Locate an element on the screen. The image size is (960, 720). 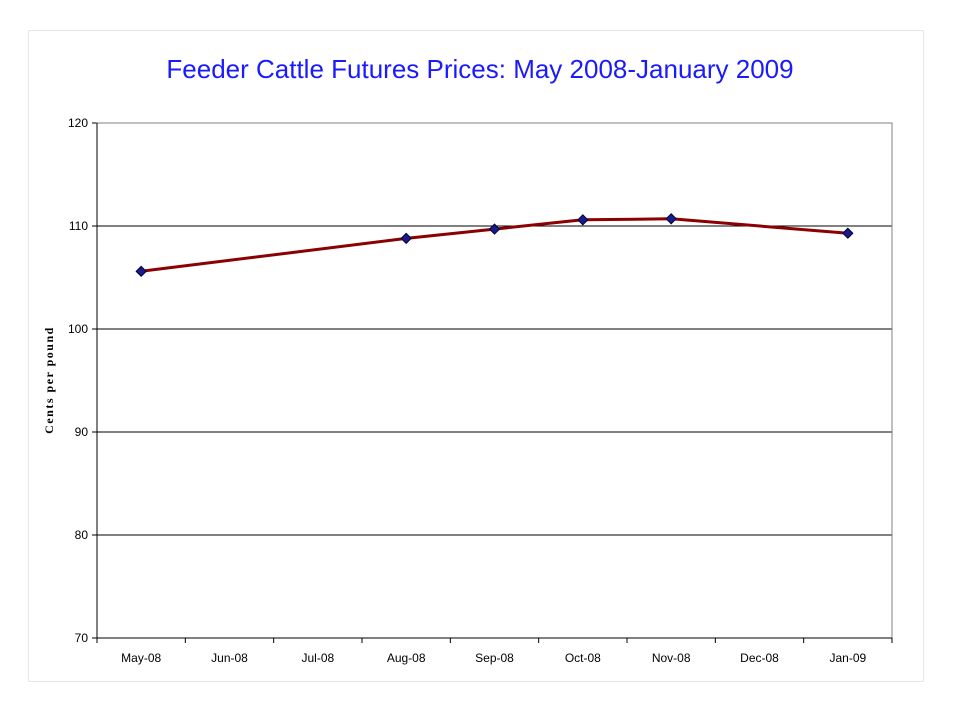
y-tick-label: 70 is located at coordinates (82, 638).